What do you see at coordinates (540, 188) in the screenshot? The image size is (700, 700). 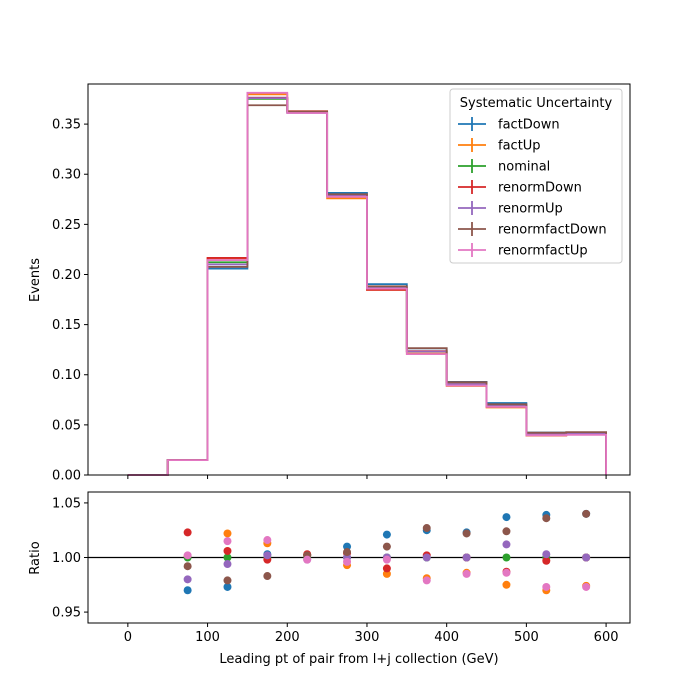 I see `legend-label: renormDown` at bounding box center [540, 188].